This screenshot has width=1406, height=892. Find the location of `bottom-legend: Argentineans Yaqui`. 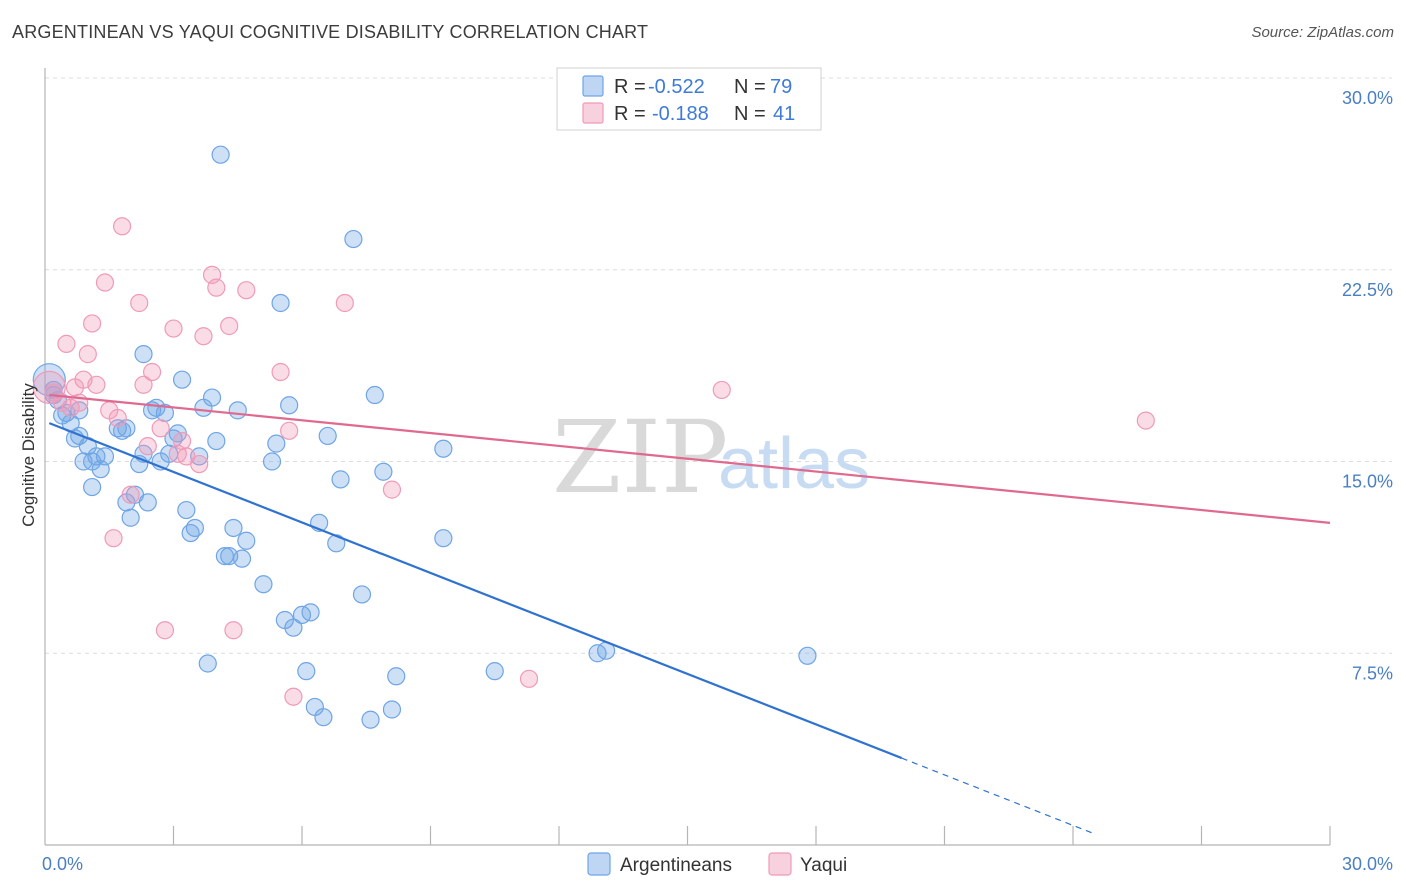

bottom-legend: Argentineans Yaqui is located at coordinates (717, 864).